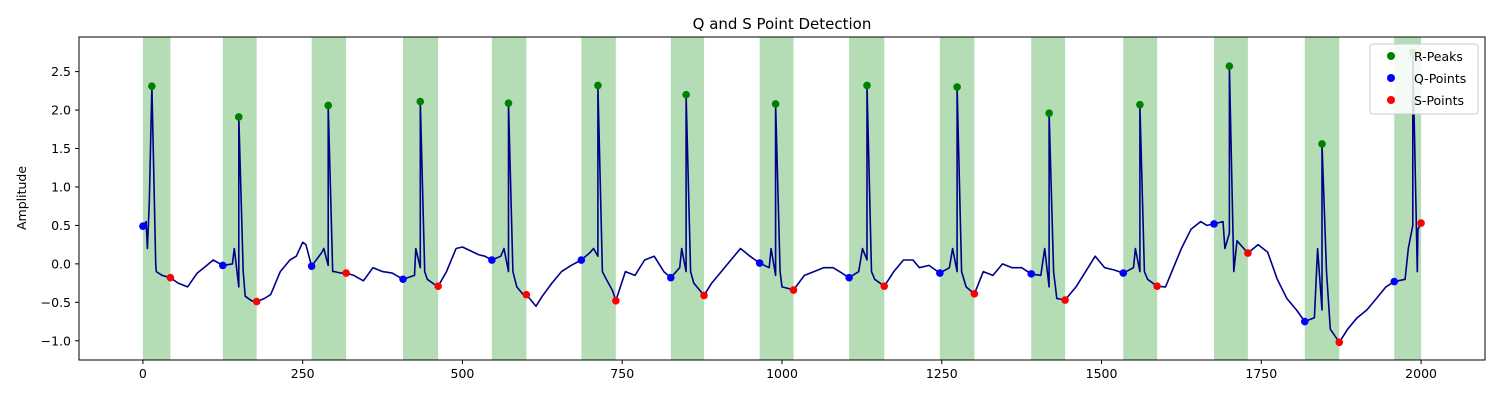  Describe the element at coordinates (303, 373) in the screenshot. I see `x-tick-label: 250` at that location.